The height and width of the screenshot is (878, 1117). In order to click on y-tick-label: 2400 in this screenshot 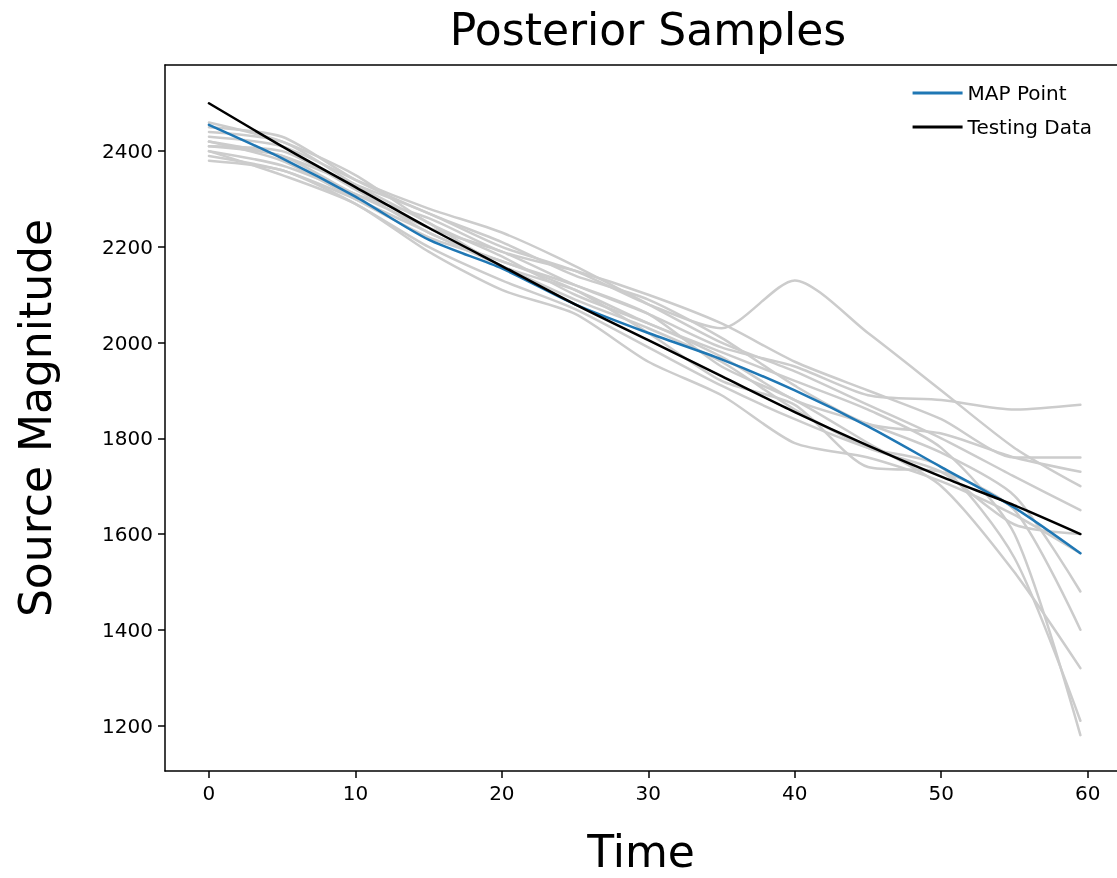, I will do `click(127, 151)`.